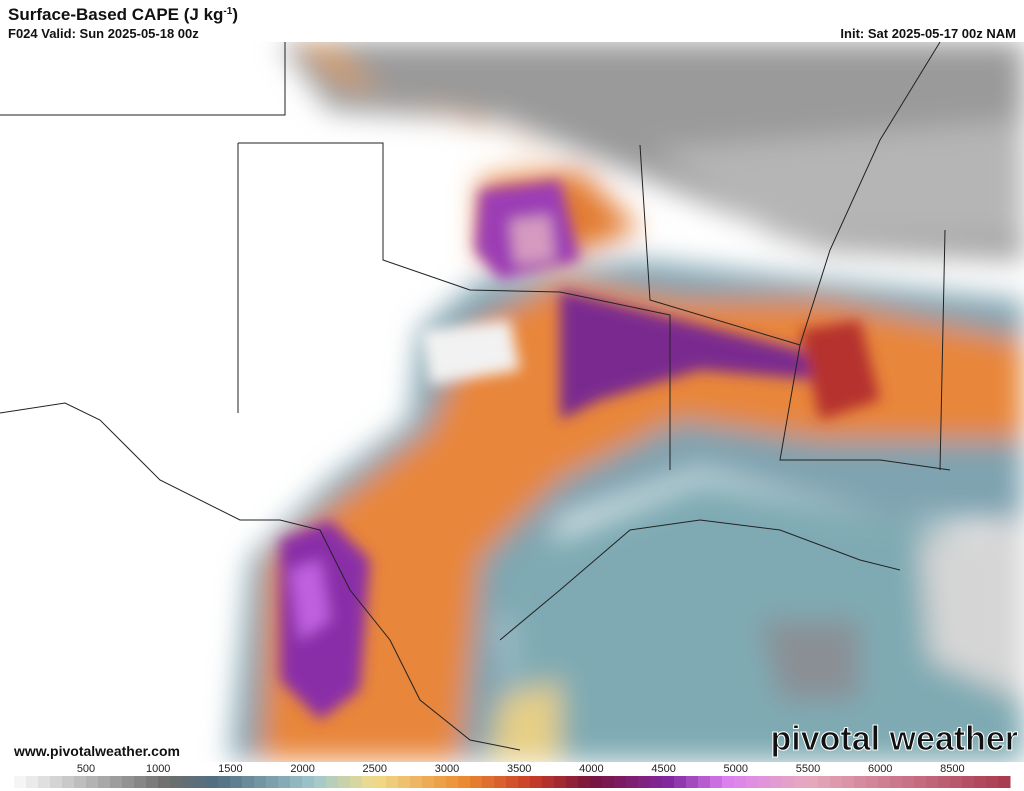  I want to click on colorbar-label: 3000, so click(447, 769).